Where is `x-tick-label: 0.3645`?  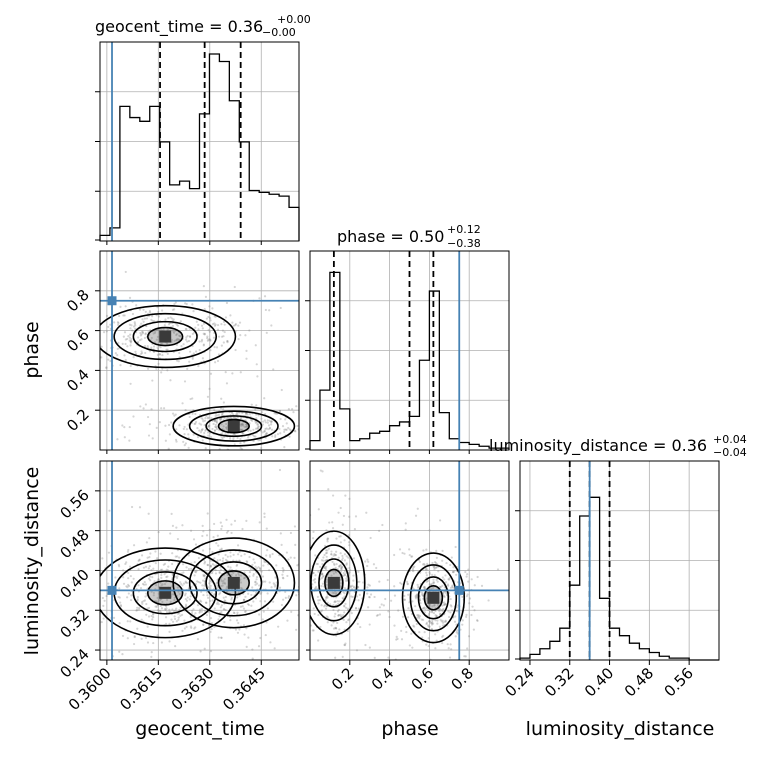 x-tick-label: 0.3645 is located at coordinates (244, 689).